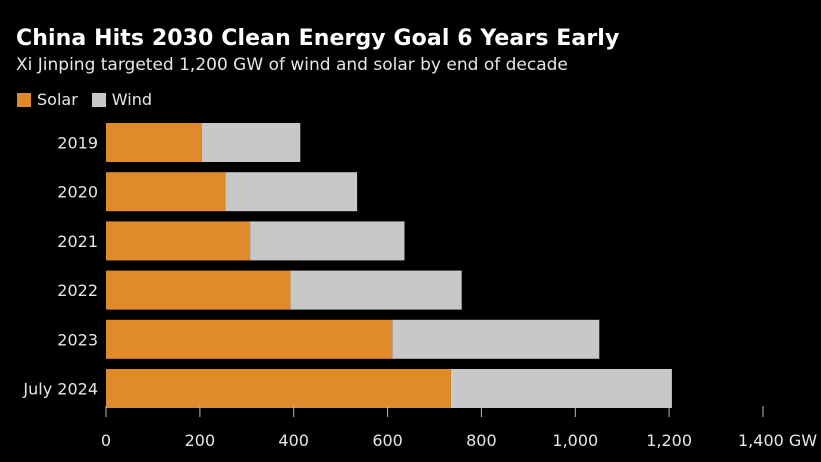  What do you see at coordinates (98, 99) in the screenshot?
I see `legend-swatch-wind` at bounding box center [98, 99].